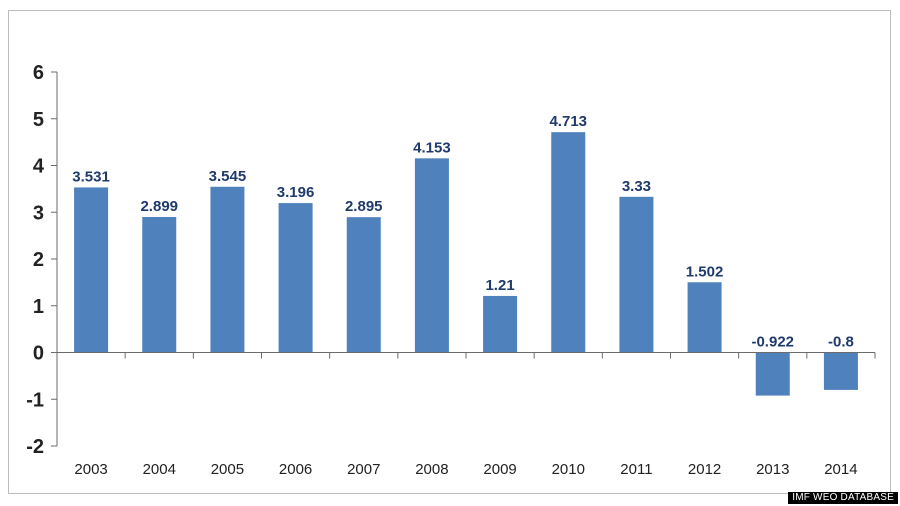 The width and height of the screenshot is (900, 506). Describe the element at coordinates (705, 271) in the screenshot. I see `data-label-2012: 1.502` at that location.